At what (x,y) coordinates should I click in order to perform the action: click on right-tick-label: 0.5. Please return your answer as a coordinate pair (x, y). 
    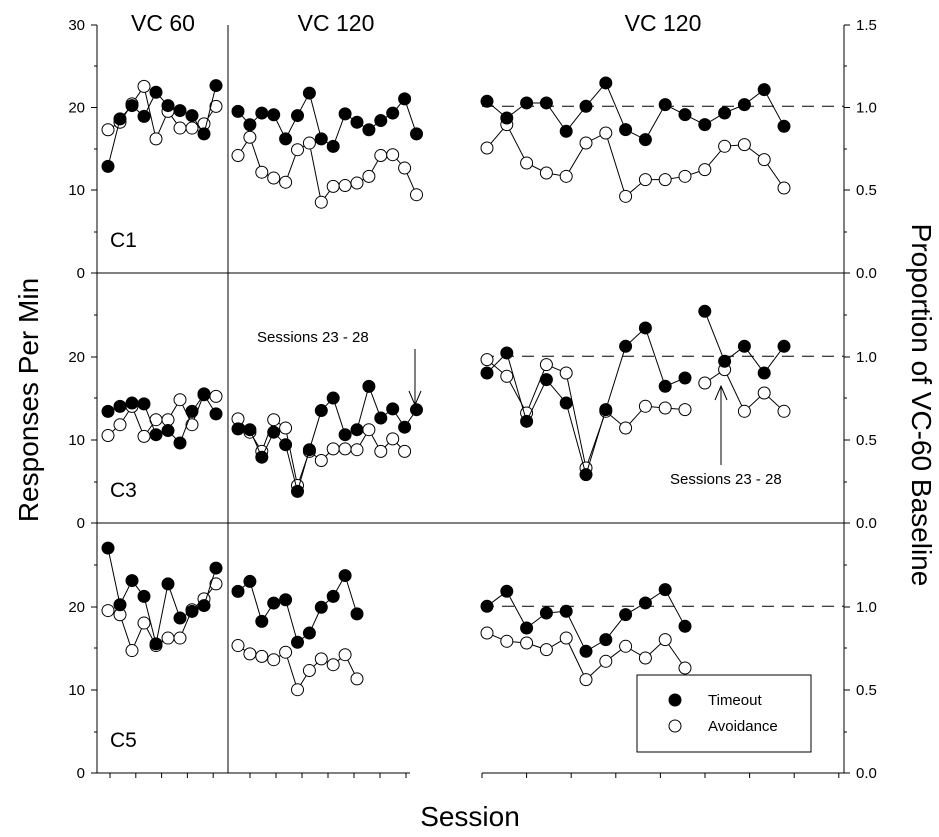
    Looking at the image, I should click on (866, 440).